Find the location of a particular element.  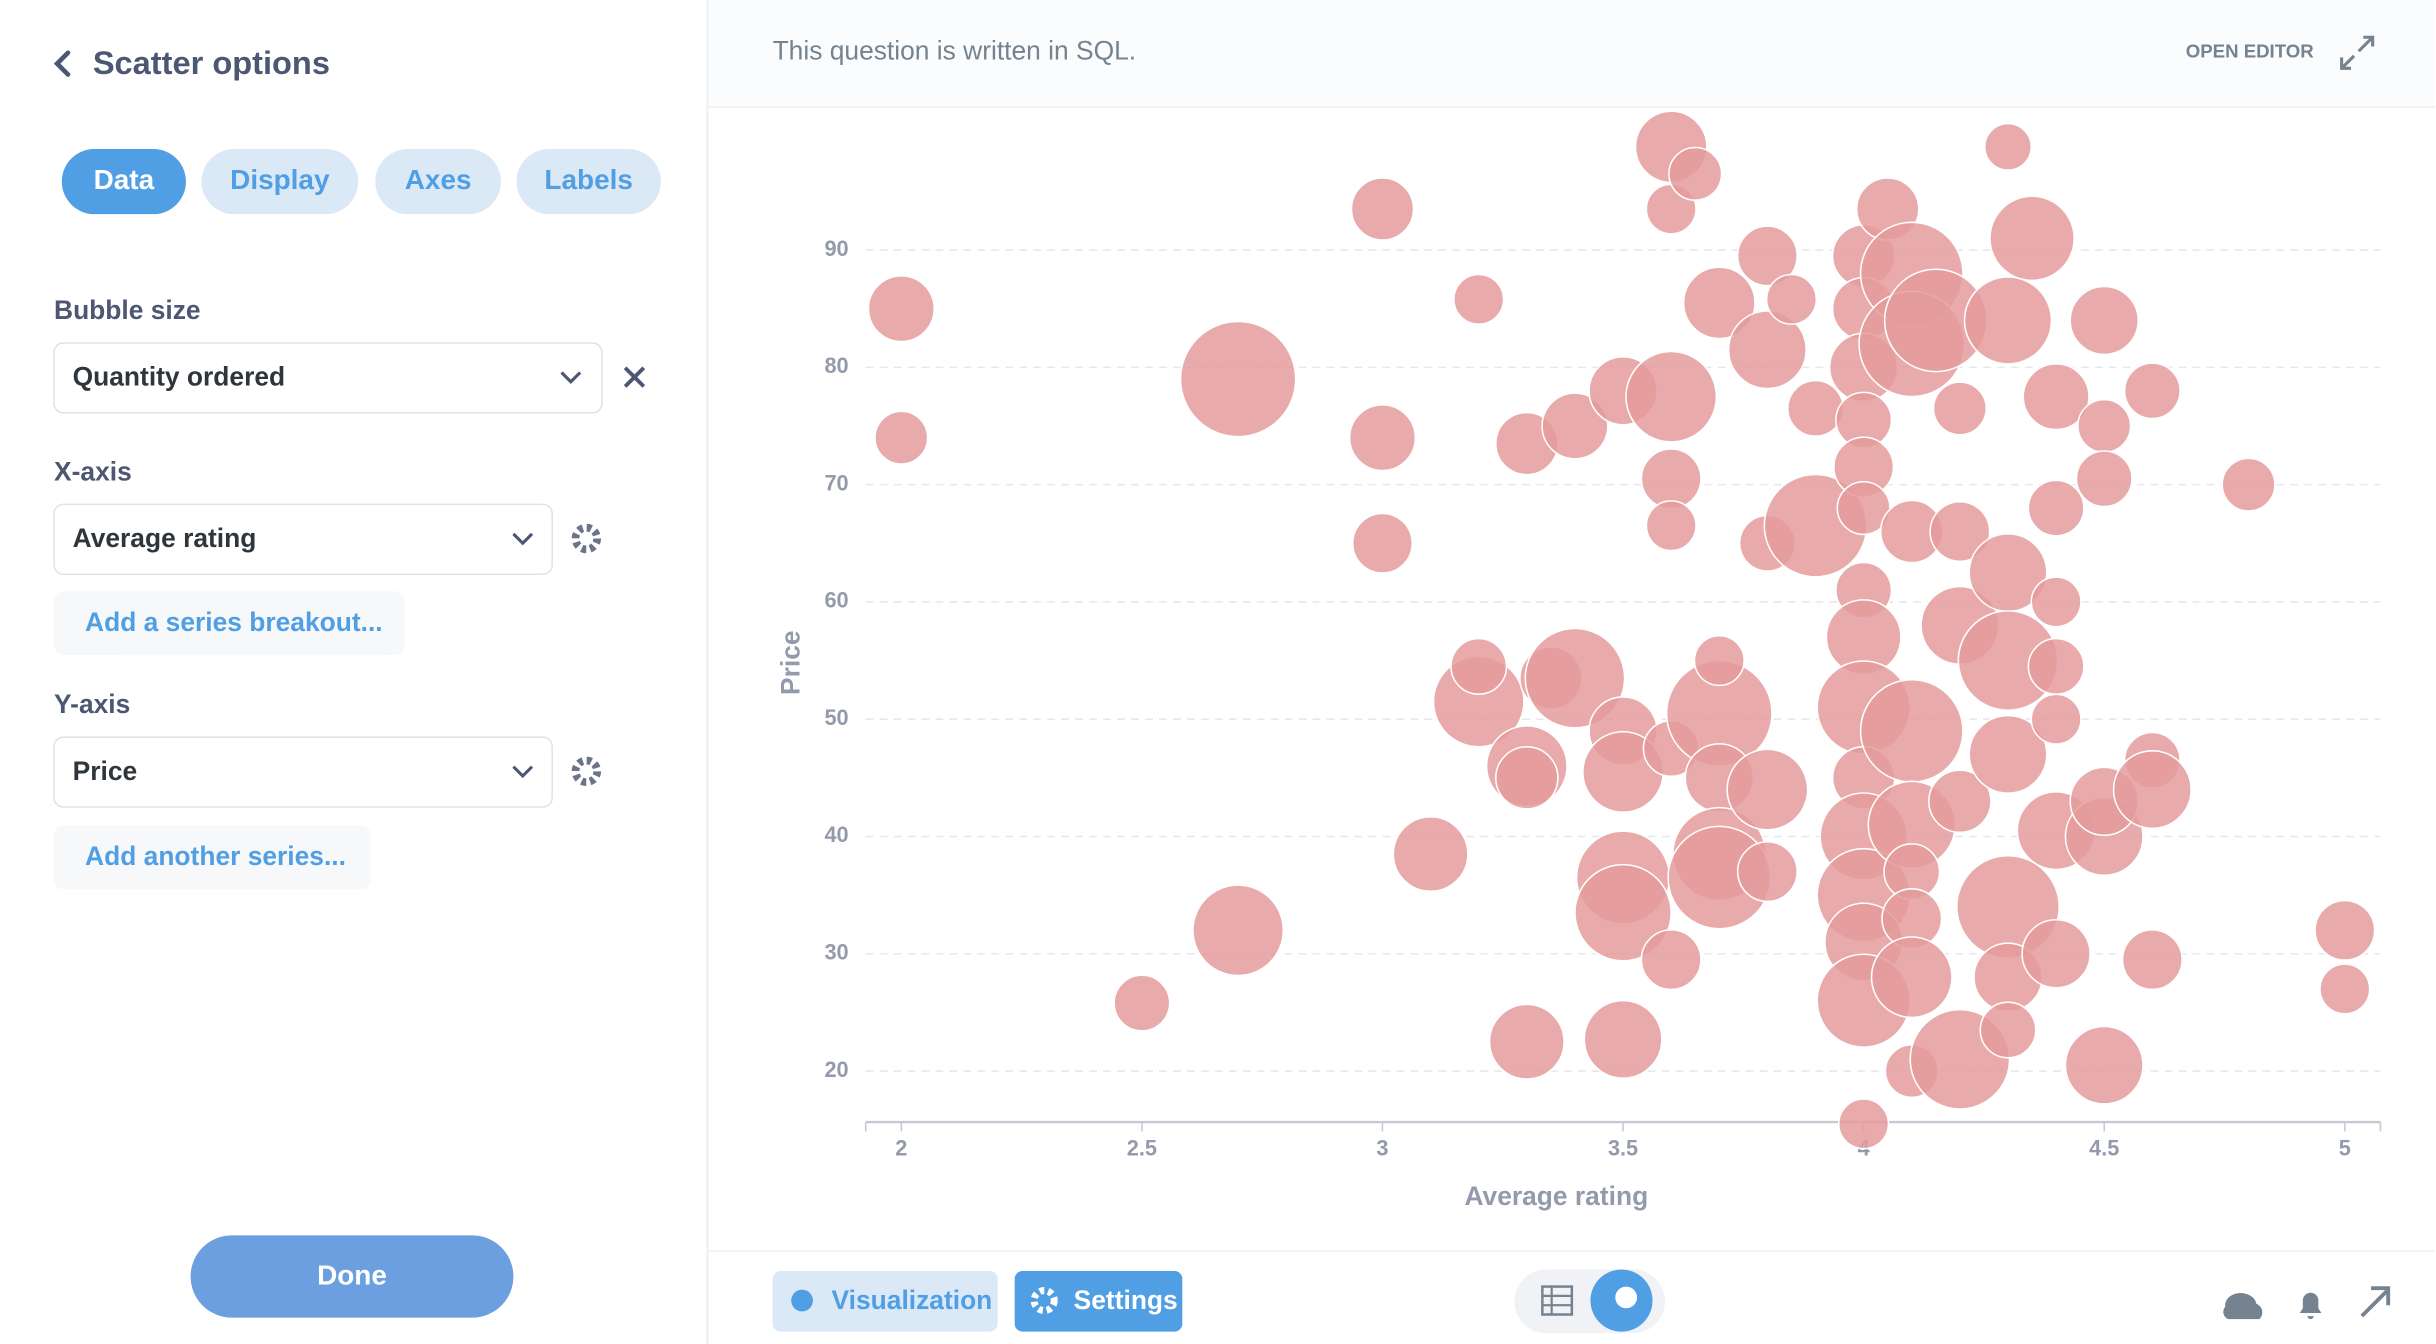

settings-button is located at coordinates (1098, 1301).